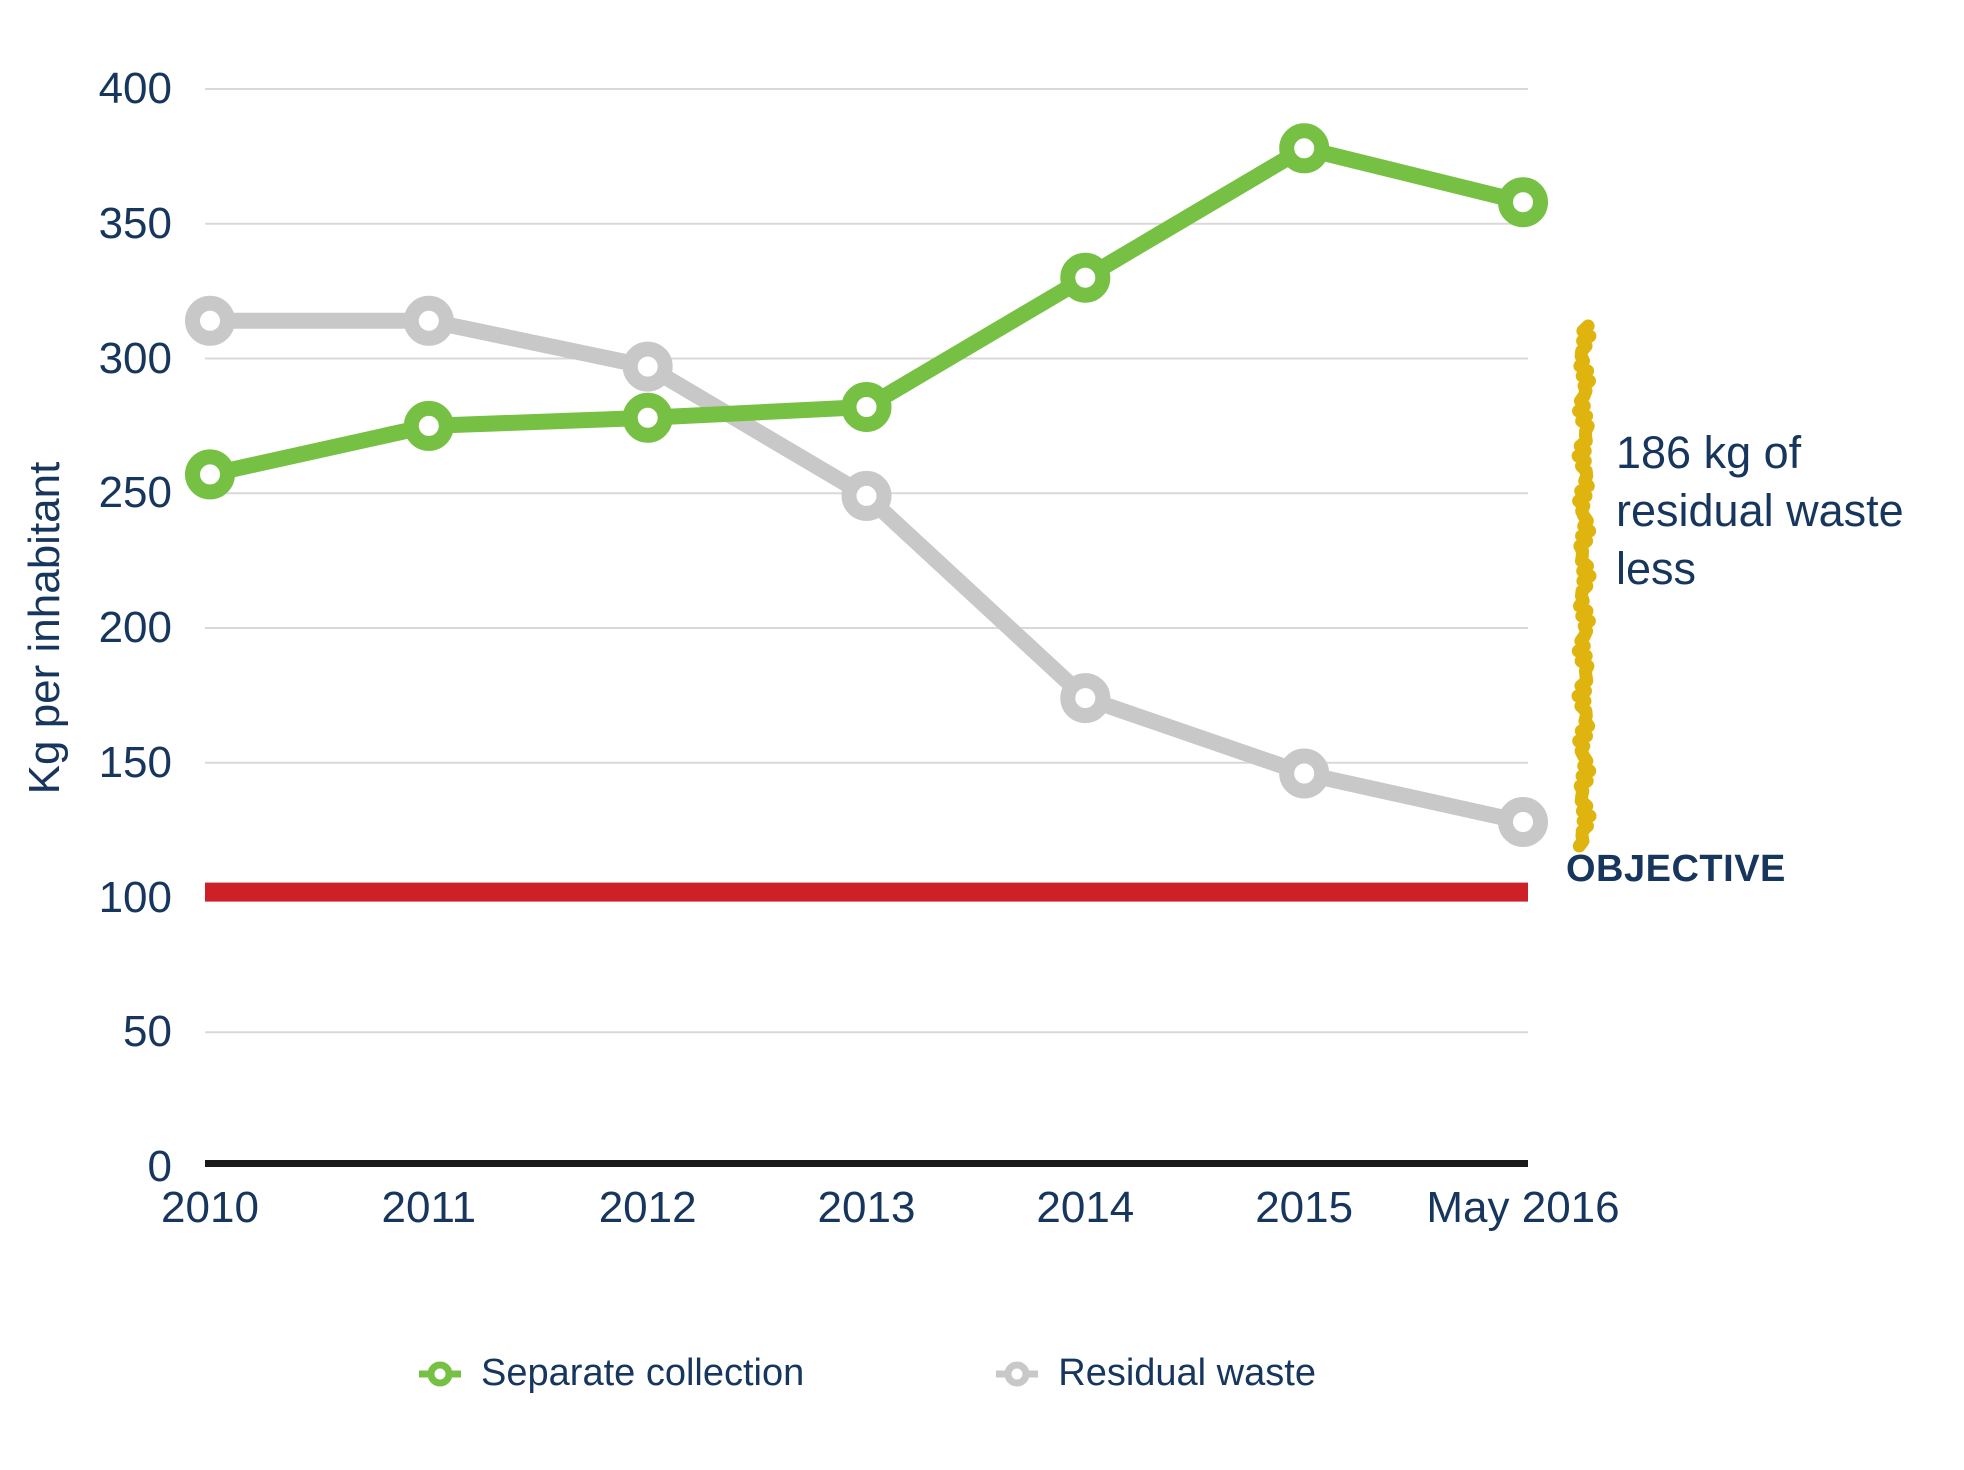  What do you see at coordinates (210, 474) in the screenshot?
I see `data-point-separate-collection-2010` at bounding box center [210, 474].